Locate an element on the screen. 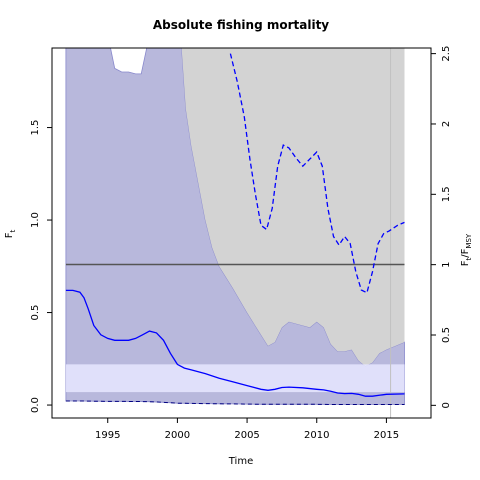  y-right-tick-label: 2 is located at coordinates (446, 124).